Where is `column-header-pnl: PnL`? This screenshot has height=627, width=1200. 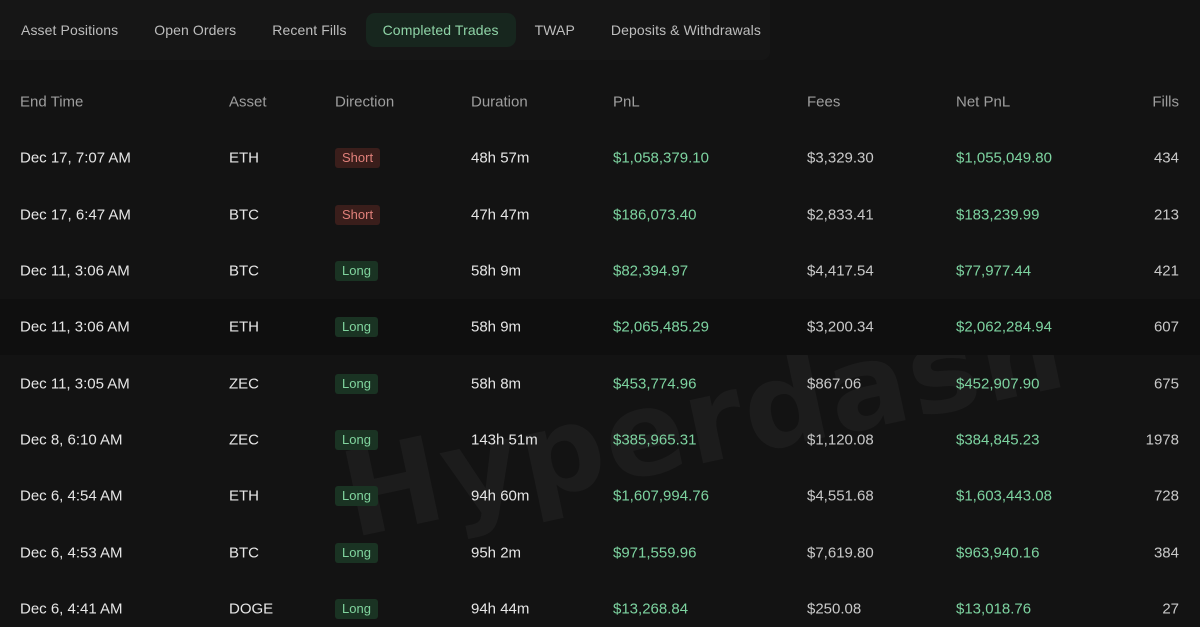
column-header-pnl: PnL is located at coordinates (626, 102).